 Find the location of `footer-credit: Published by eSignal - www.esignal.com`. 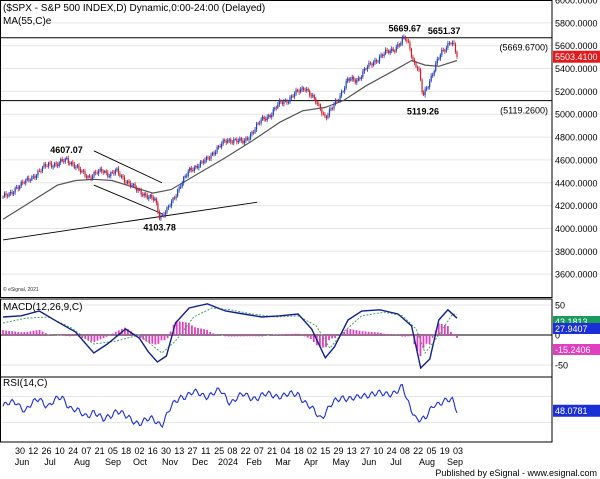

footer-credit: Published by eSignal - www.esignal.com is located at coordinates (516, 473).